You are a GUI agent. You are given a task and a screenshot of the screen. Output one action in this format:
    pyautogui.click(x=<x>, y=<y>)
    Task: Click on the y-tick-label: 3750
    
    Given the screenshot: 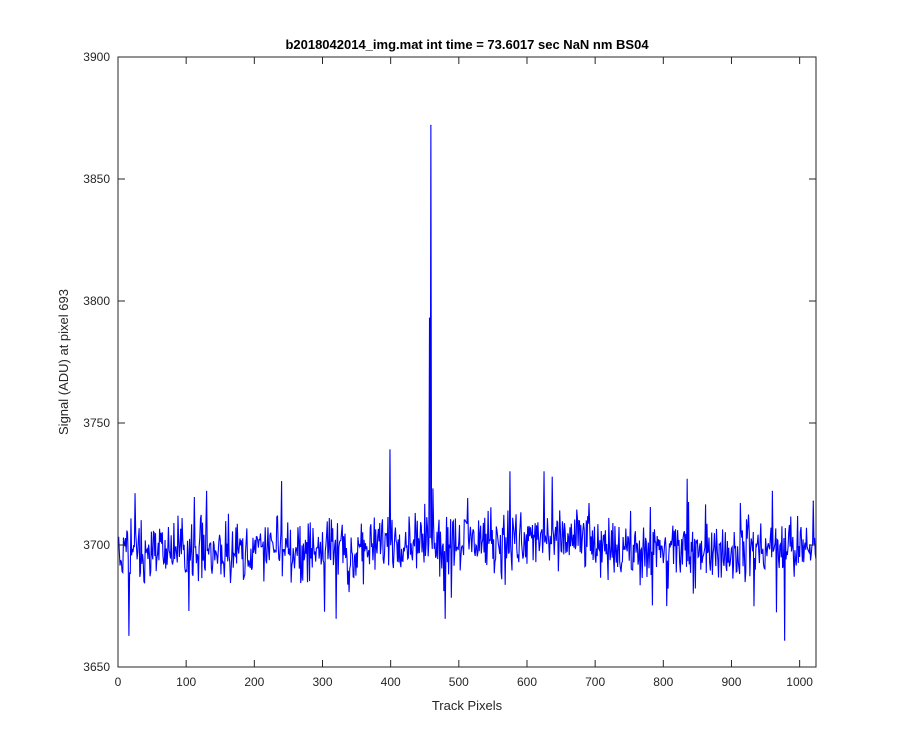 What is the action you would take?
    pyautogui.click(x=96, y=423)
    